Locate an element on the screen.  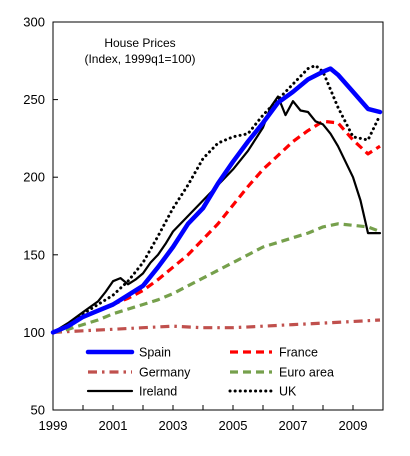
legend-label: Spain is located at coordinates (155, 353).